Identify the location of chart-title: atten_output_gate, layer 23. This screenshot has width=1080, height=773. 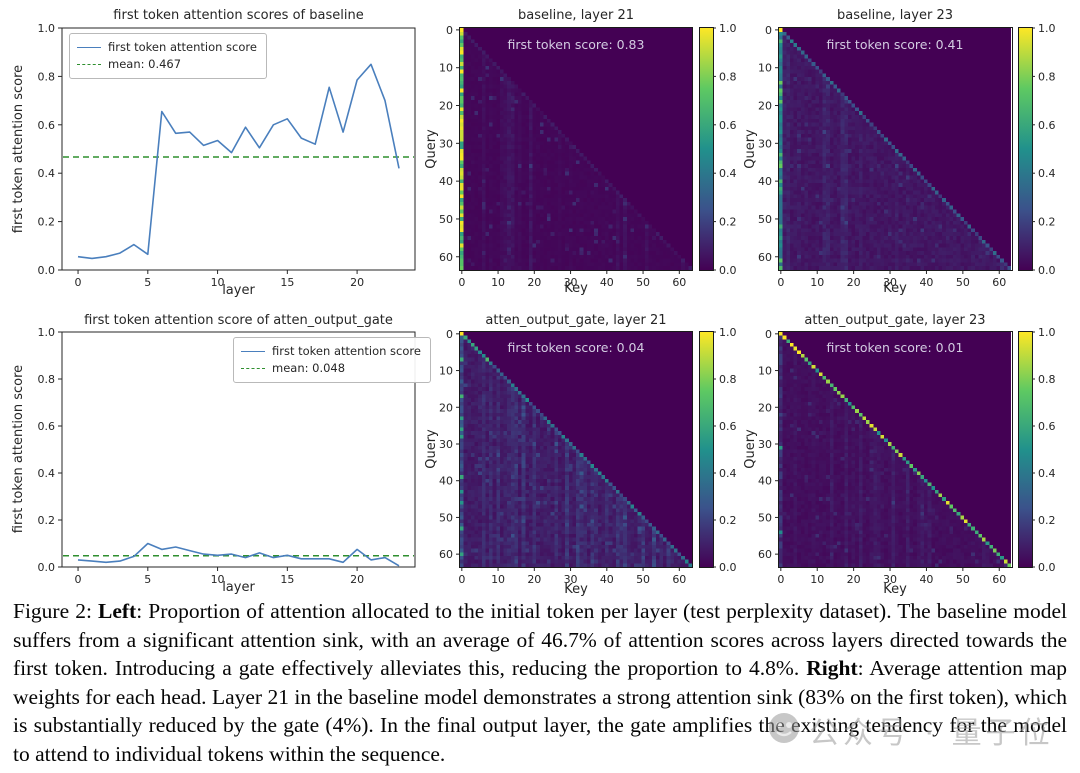
(895, 320).